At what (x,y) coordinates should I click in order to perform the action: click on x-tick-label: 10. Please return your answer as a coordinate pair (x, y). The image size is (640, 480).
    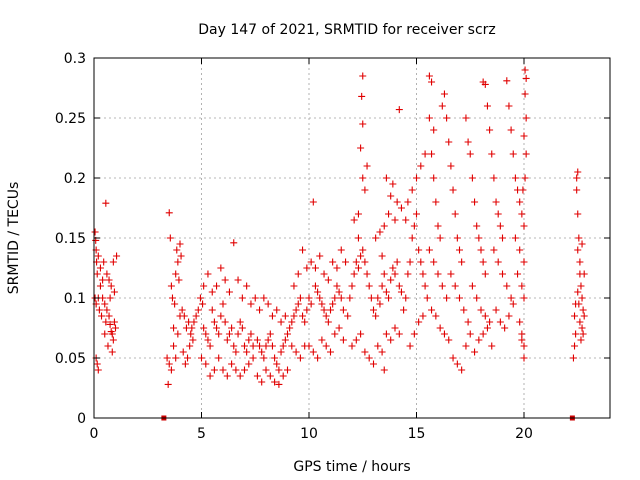
    Looking at the image, I should click on (309, 434).